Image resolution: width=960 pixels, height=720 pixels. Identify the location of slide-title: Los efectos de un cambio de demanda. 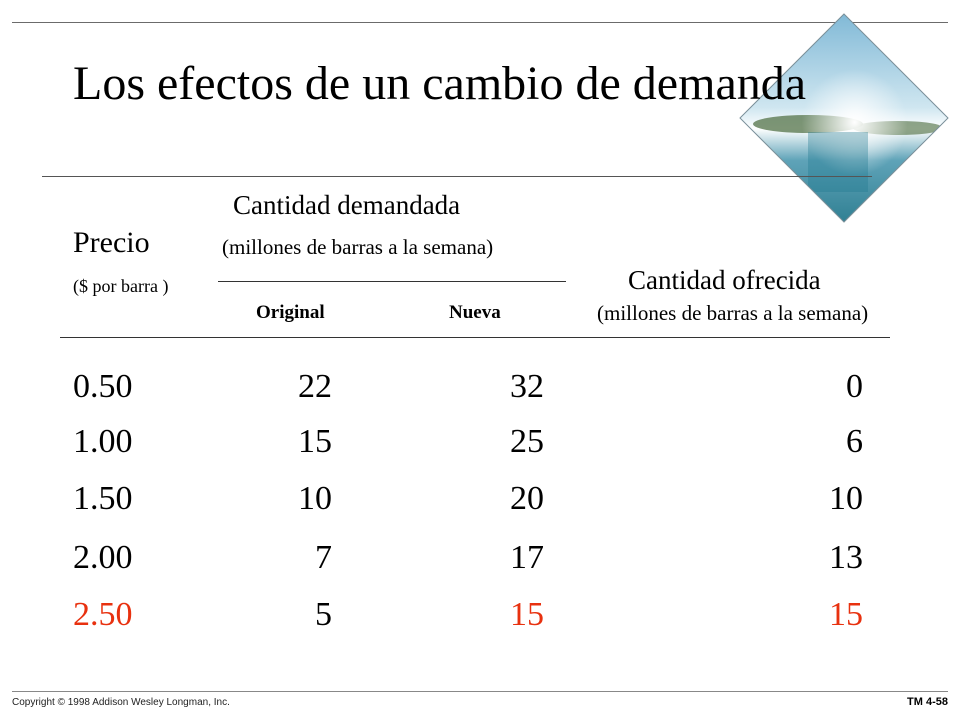
(440, 83).